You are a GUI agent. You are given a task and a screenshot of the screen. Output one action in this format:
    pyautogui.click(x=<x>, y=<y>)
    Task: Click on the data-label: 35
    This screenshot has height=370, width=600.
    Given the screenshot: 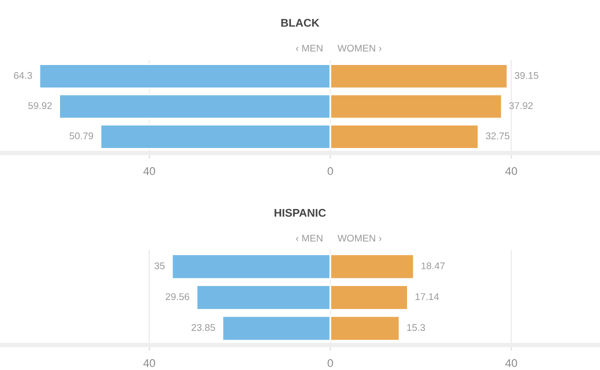 What is the action you would take?
    pyautogui.click(x=159, y=266)
    